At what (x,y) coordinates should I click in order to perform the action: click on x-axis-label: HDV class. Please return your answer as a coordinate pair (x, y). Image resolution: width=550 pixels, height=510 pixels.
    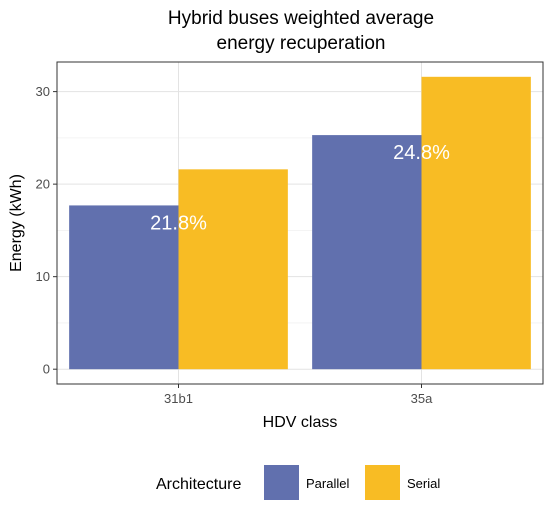
    Looking at the image, I should click on (300, 422).